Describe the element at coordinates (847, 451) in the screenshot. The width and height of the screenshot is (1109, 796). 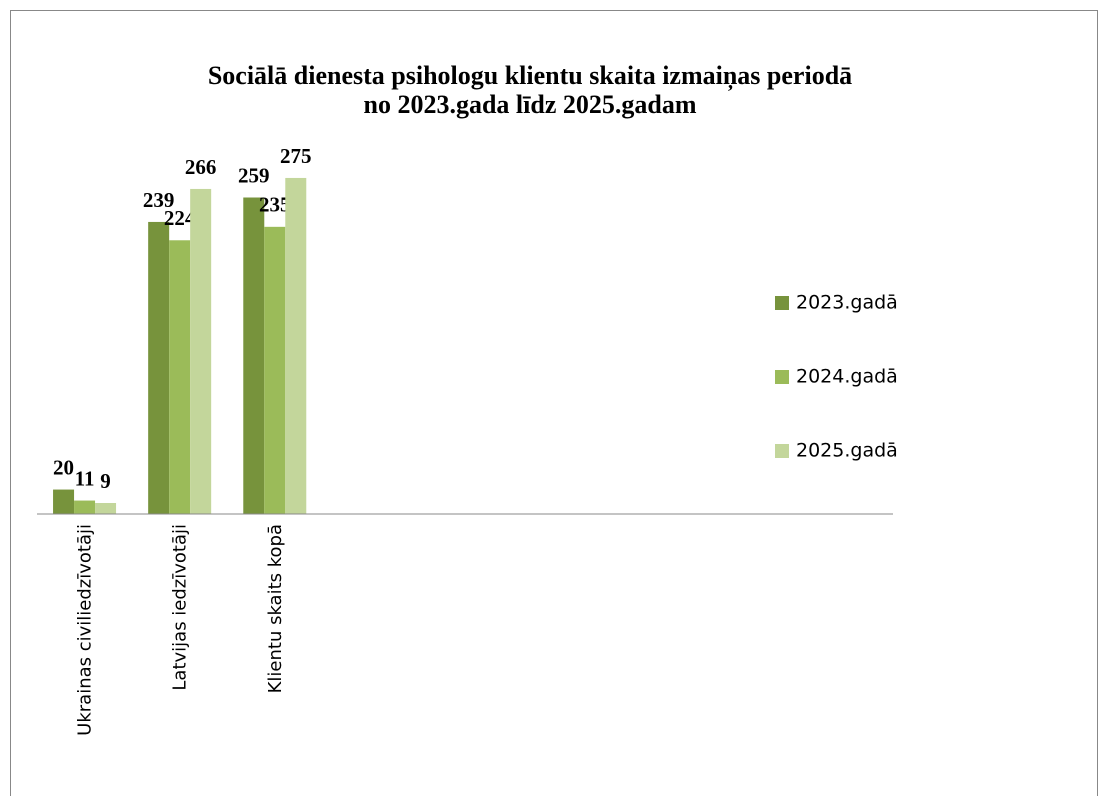
I see `legend-label: 2025.gadā` at that location.